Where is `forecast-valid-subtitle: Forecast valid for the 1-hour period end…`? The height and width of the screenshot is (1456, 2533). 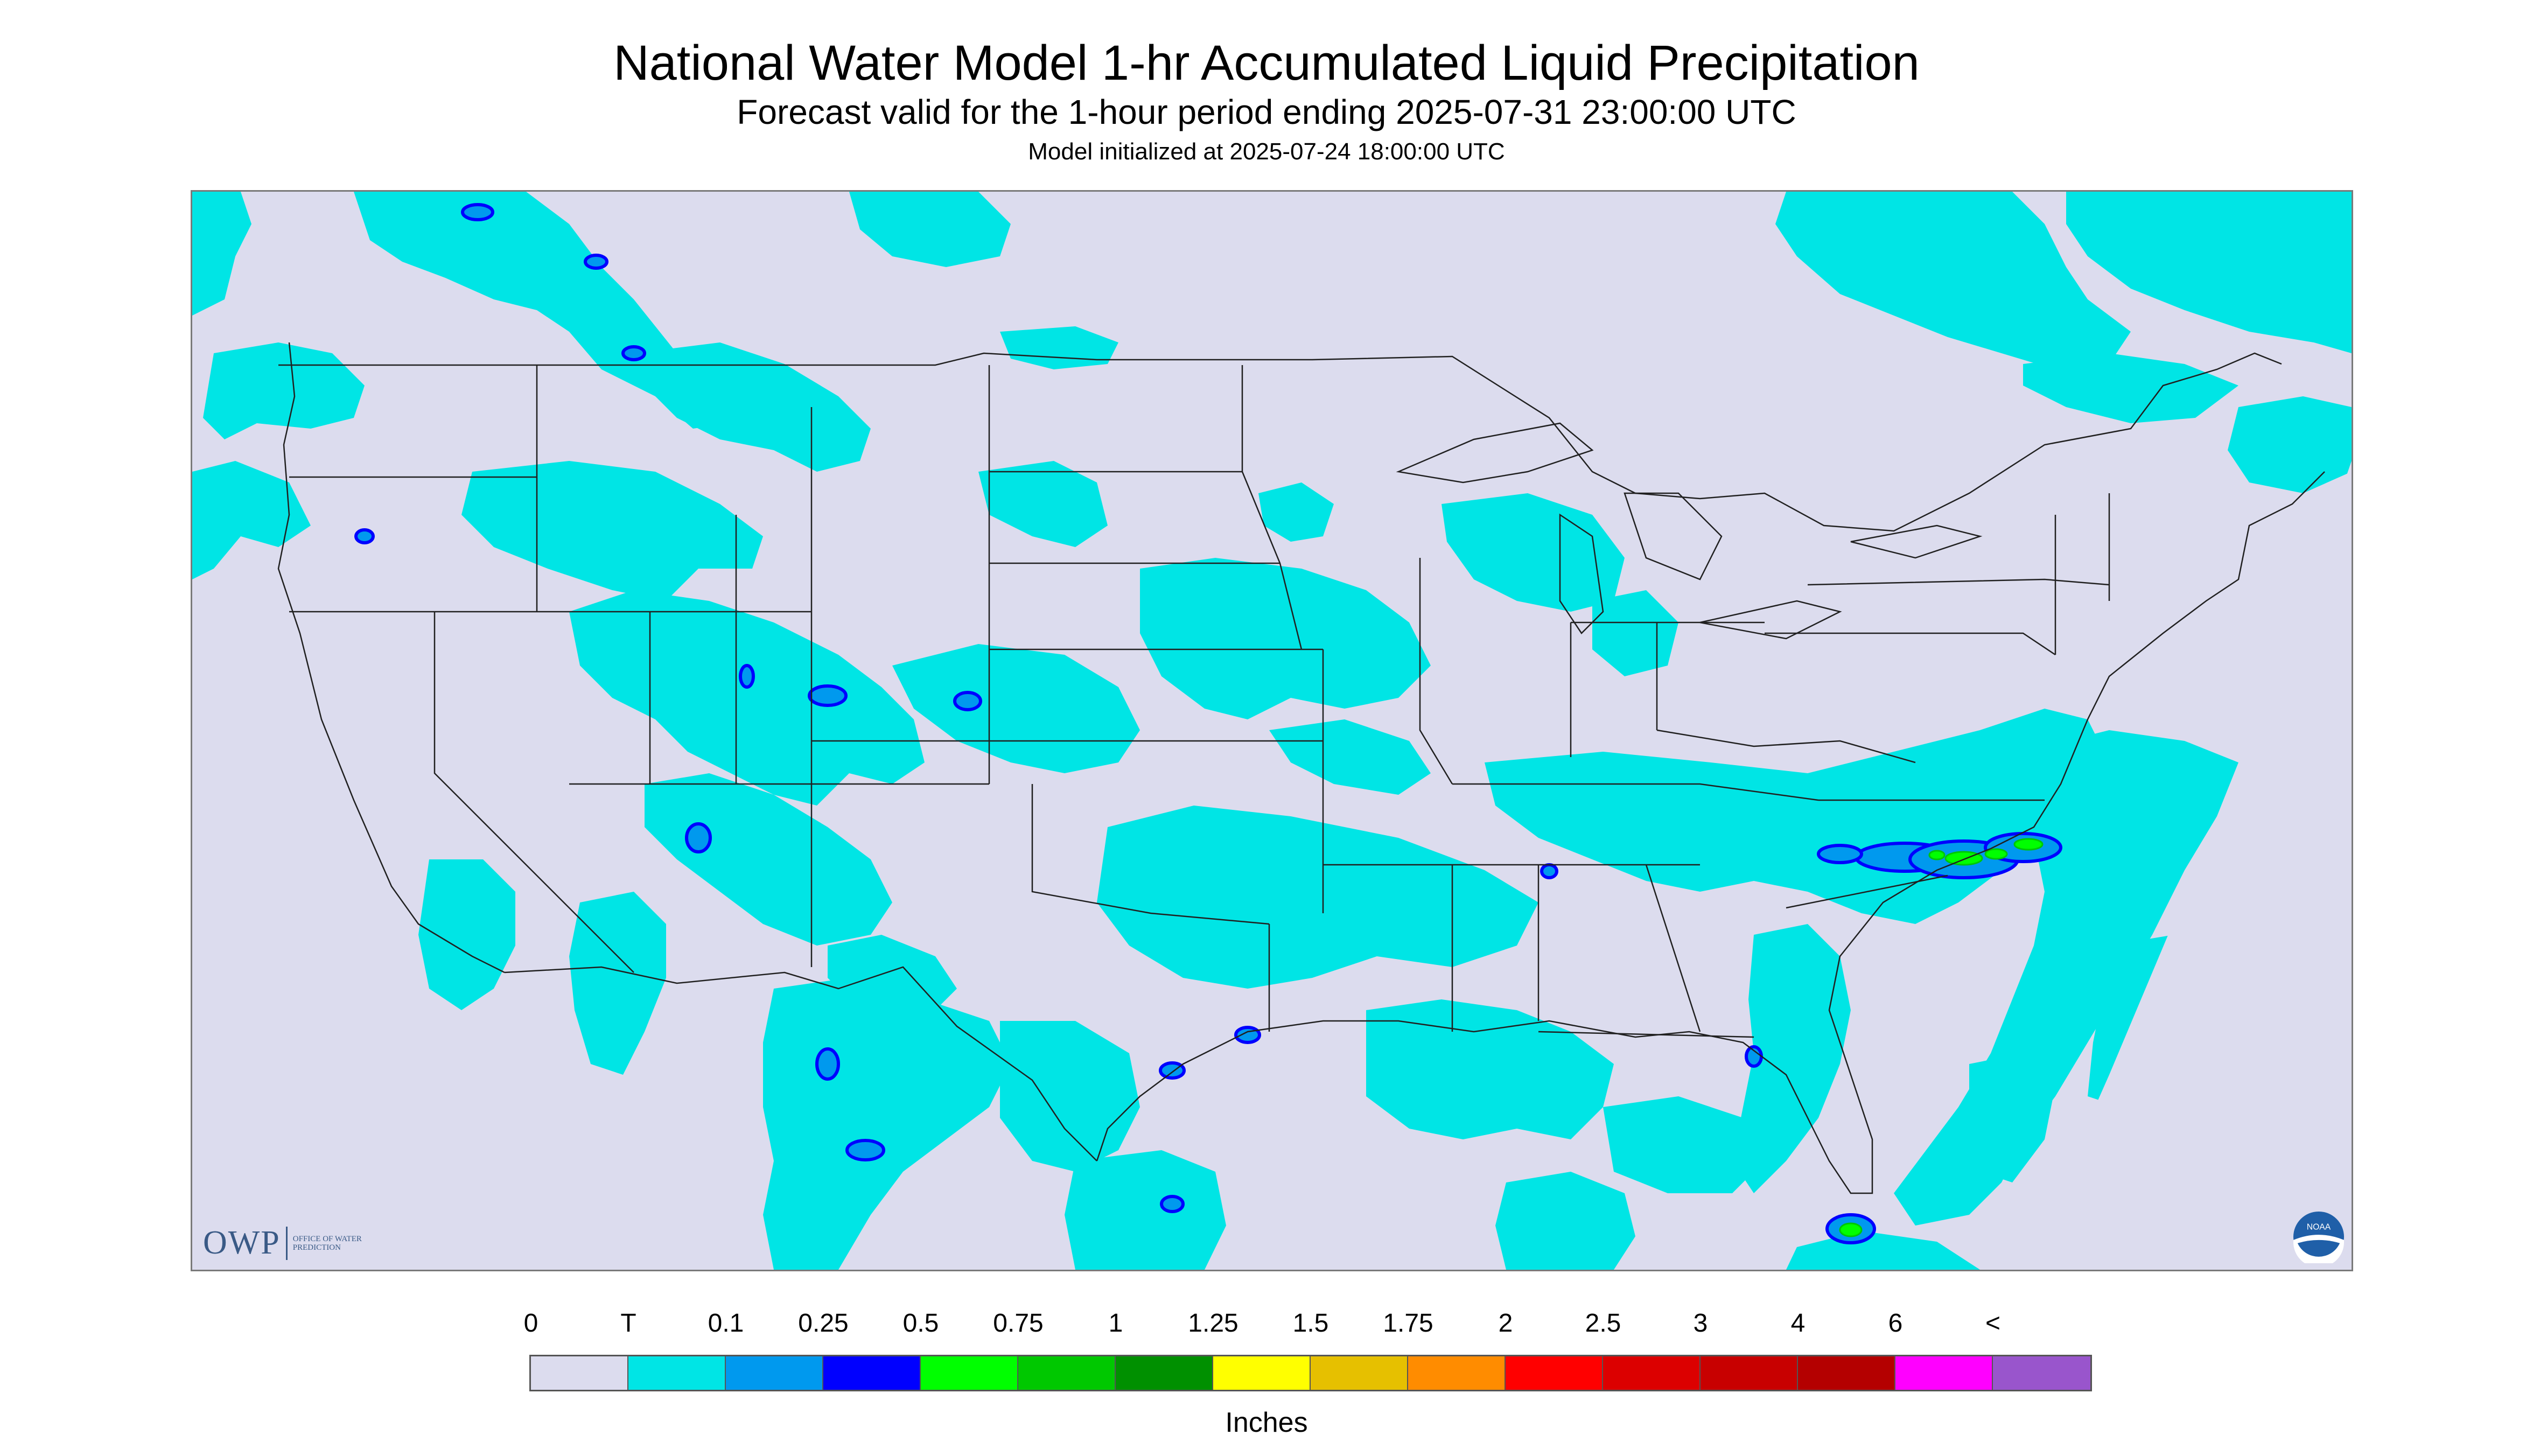
forecast-valid-subtitle: Forecast valid for the 1-hour period end… is located at coordinates (1266, 112).